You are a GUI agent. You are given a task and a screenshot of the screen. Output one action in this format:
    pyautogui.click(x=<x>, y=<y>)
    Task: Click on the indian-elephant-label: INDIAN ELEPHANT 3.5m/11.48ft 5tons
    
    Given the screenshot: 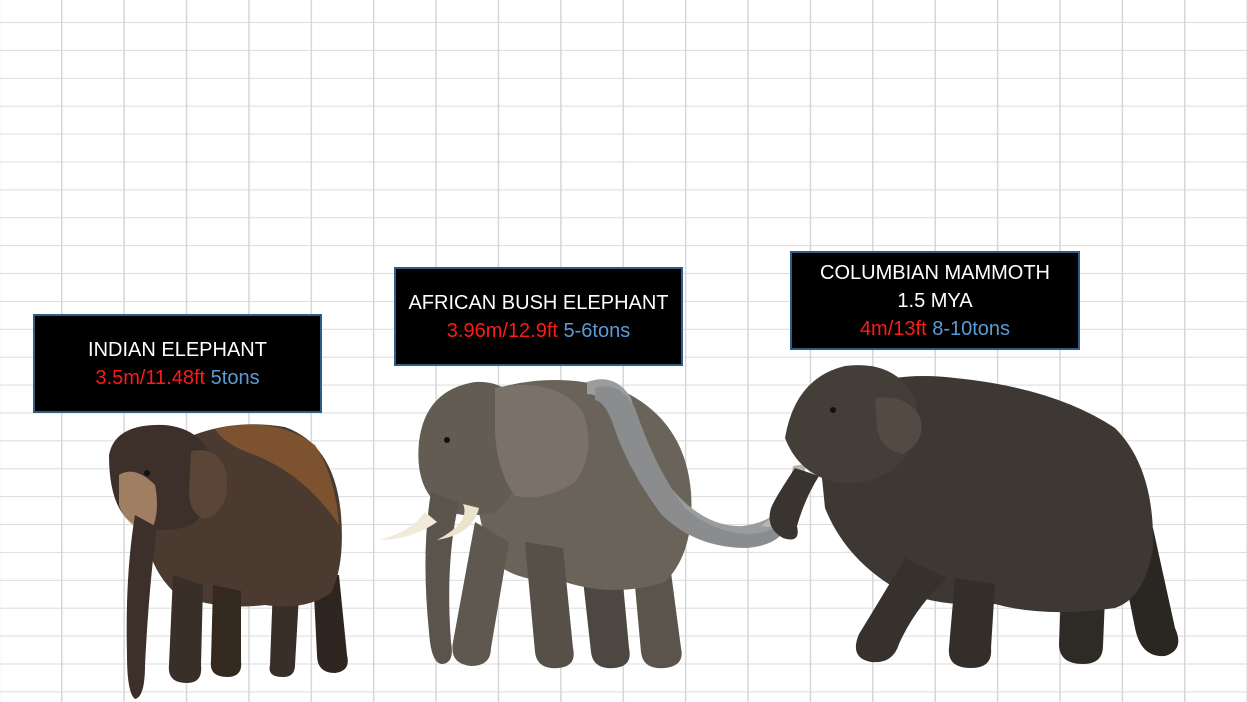 What is the action you would take?
    pyautogui.click(x=177, y=363)
    